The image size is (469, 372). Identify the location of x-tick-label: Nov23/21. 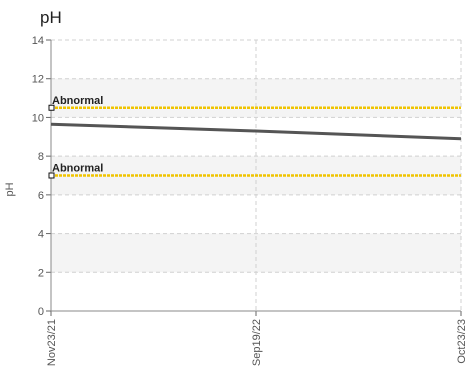
(52, 342).